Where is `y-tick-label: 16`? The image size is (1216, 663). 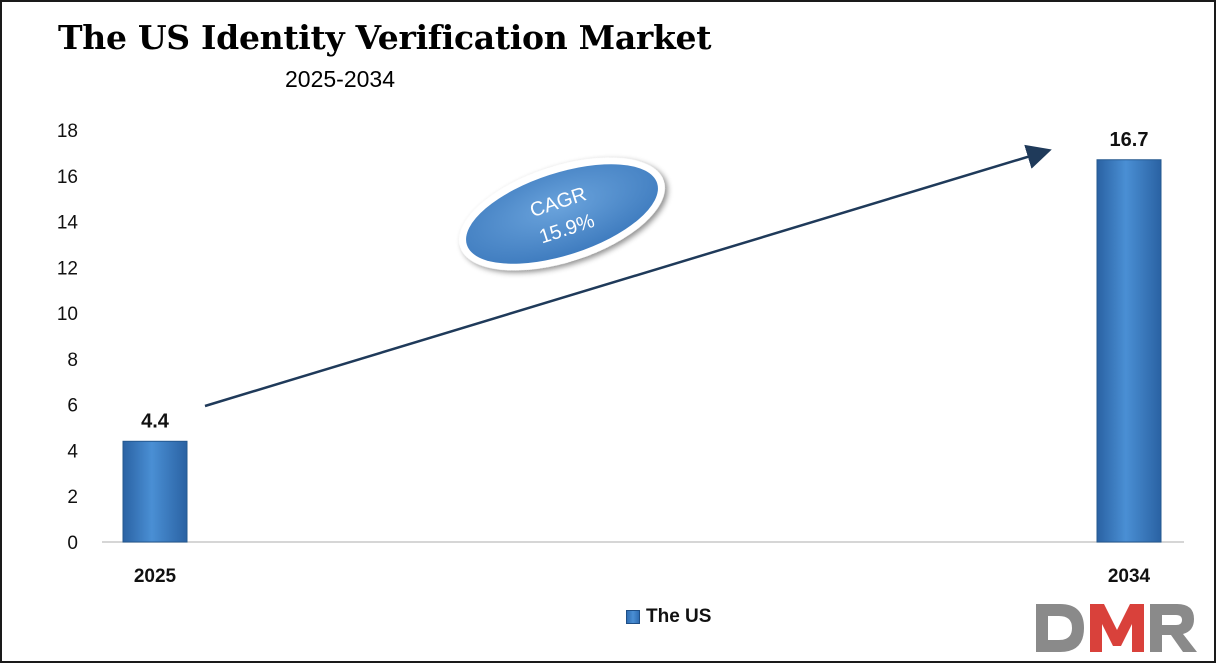 y-tick-label: 16 is located at coordinates (67, 177).